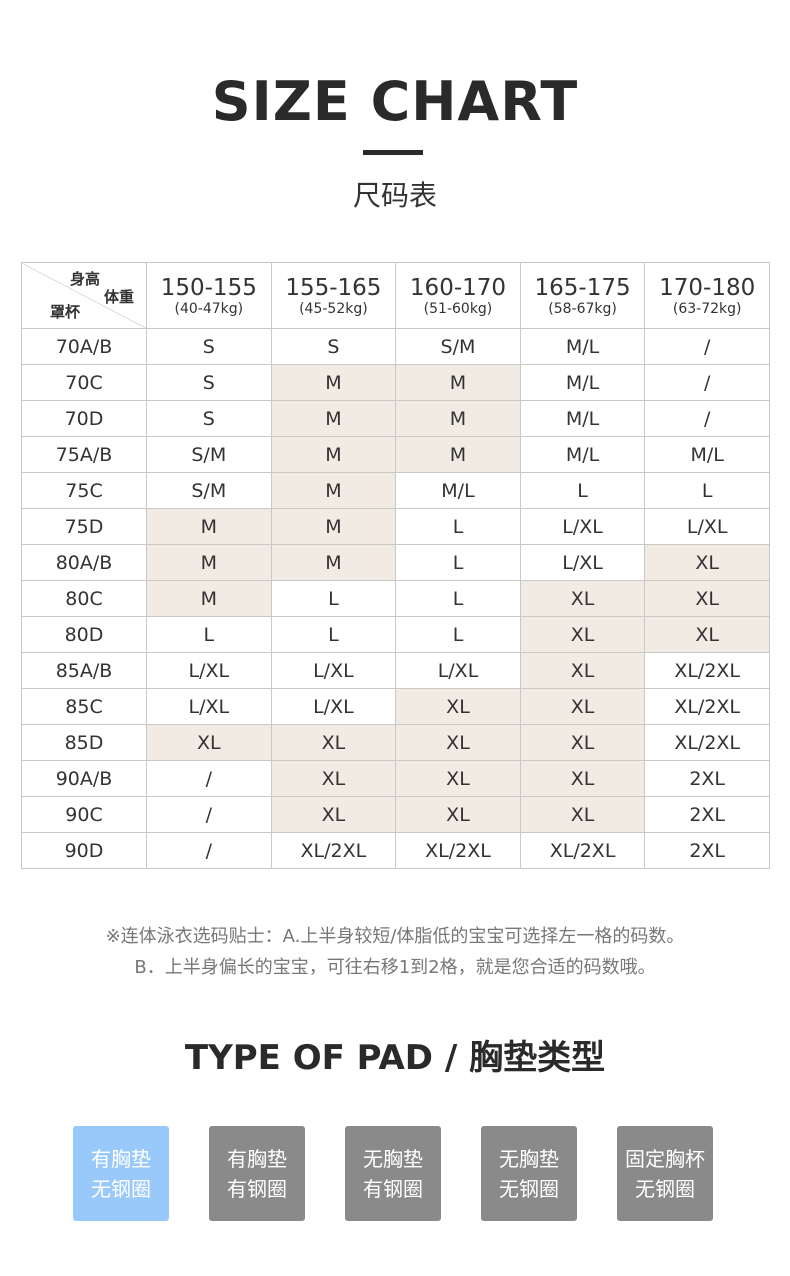 Image resolution: width=790 pixels, height=1276 pixels. What do you see at coordinates (84, 526) in the screenshot?
I see `cup-size: 75D` at bounding box center [84, 526].